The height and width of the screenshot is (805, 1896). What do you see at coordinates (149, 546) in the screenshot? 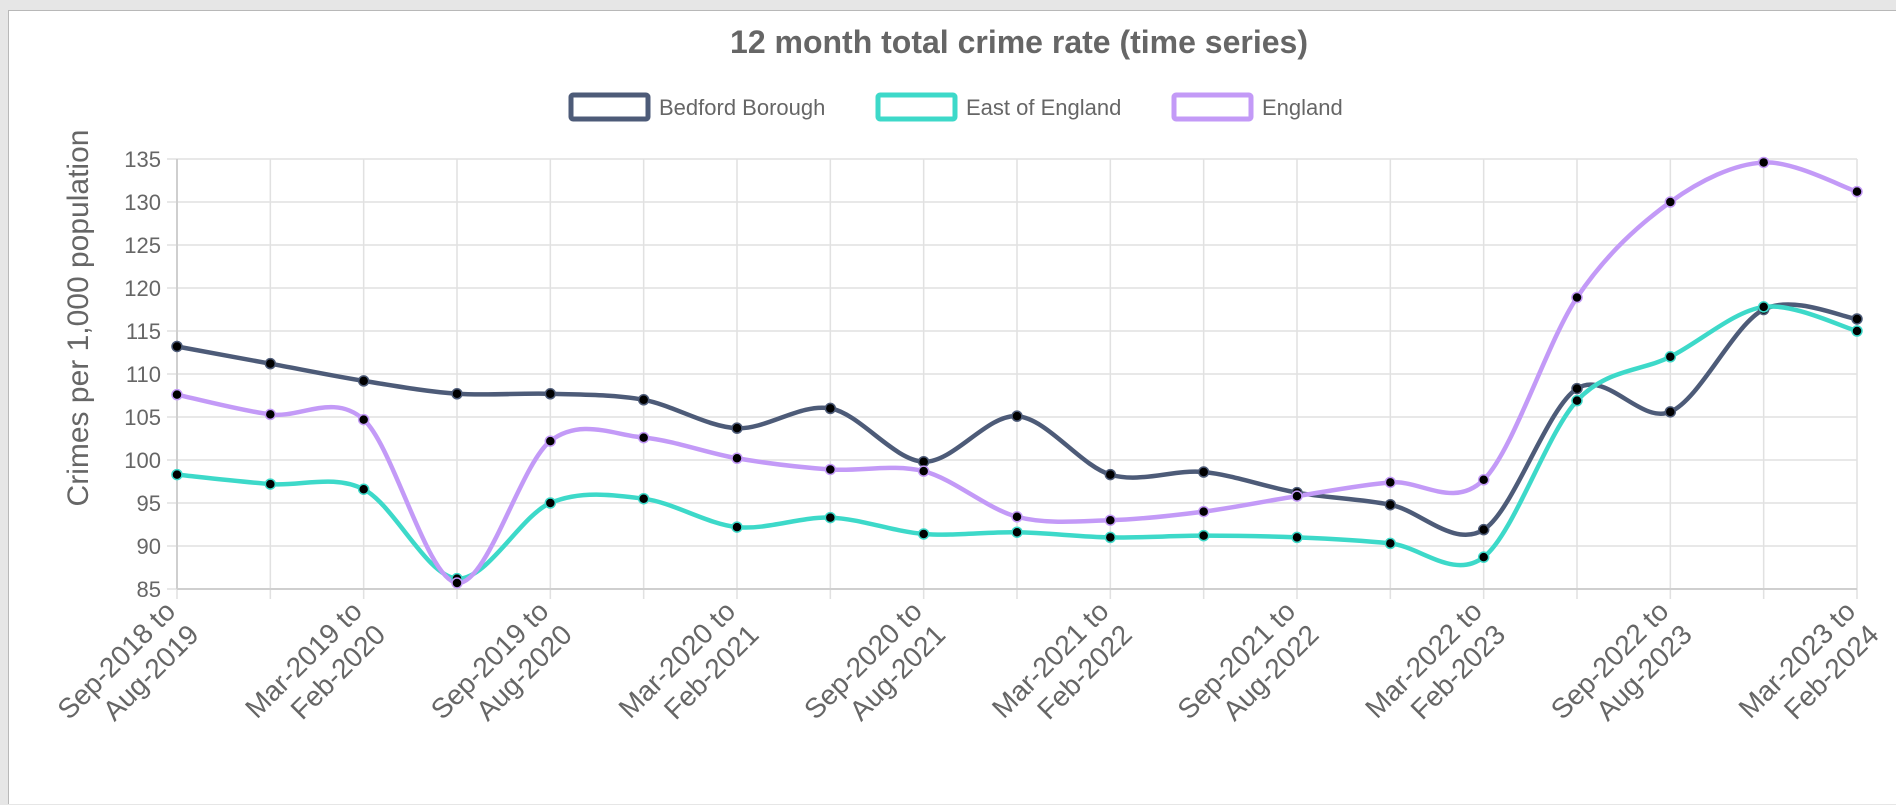
I see `y-tick-label: 90` at bounding box center [149, 546].